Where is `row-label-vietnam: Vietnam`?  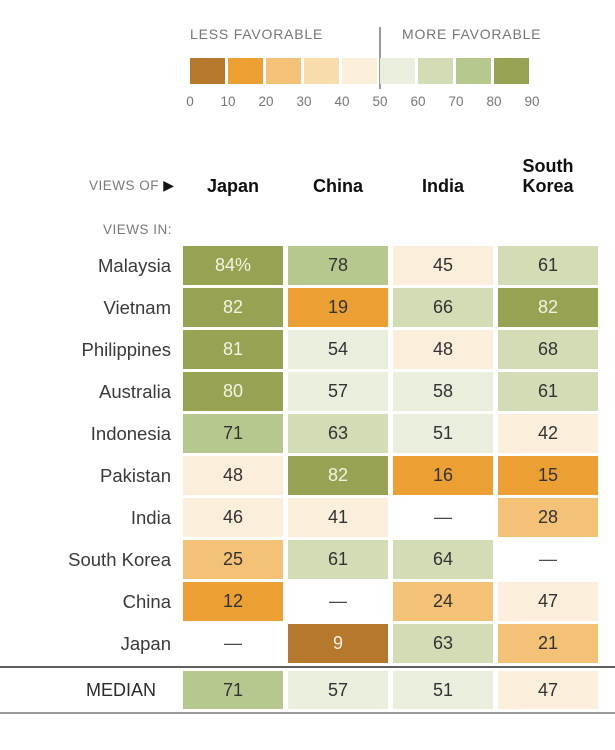 row-label-vietnam: Vietnam is located at coordinates (137, 307).